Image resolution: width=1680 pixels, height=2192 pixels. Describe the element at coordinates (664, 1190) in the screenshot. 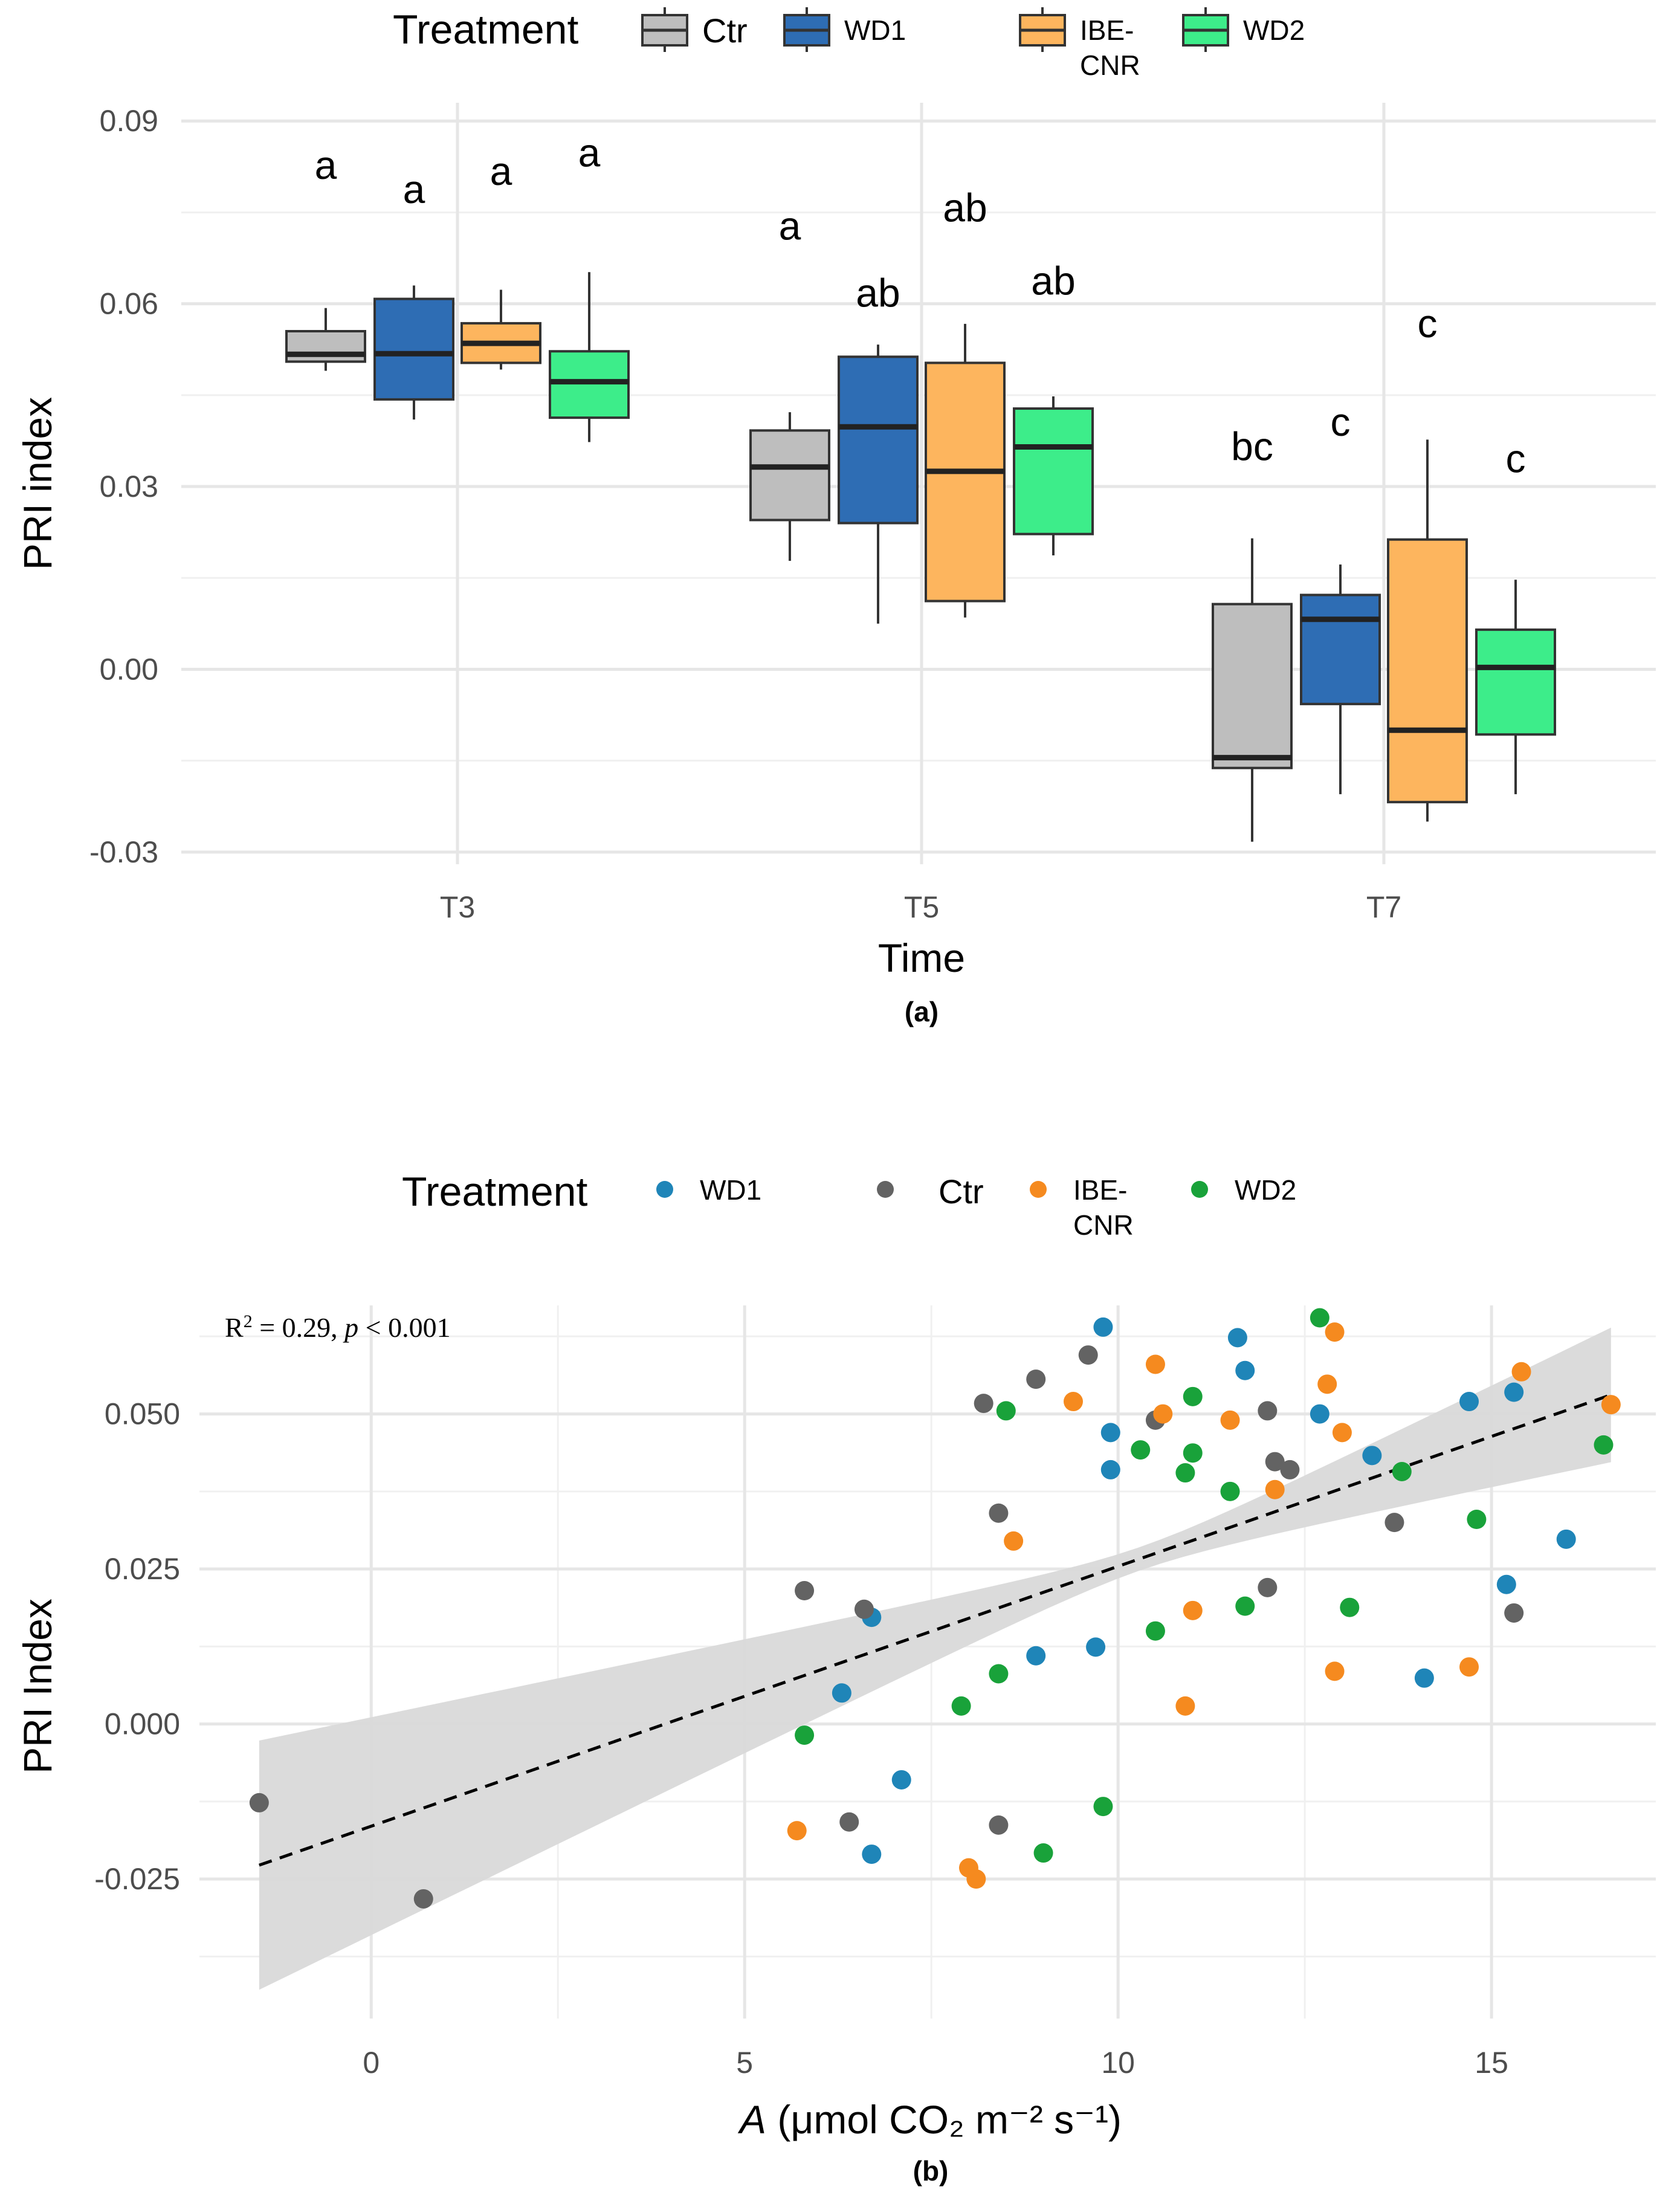

I see `legend-key-wd1` at that location.